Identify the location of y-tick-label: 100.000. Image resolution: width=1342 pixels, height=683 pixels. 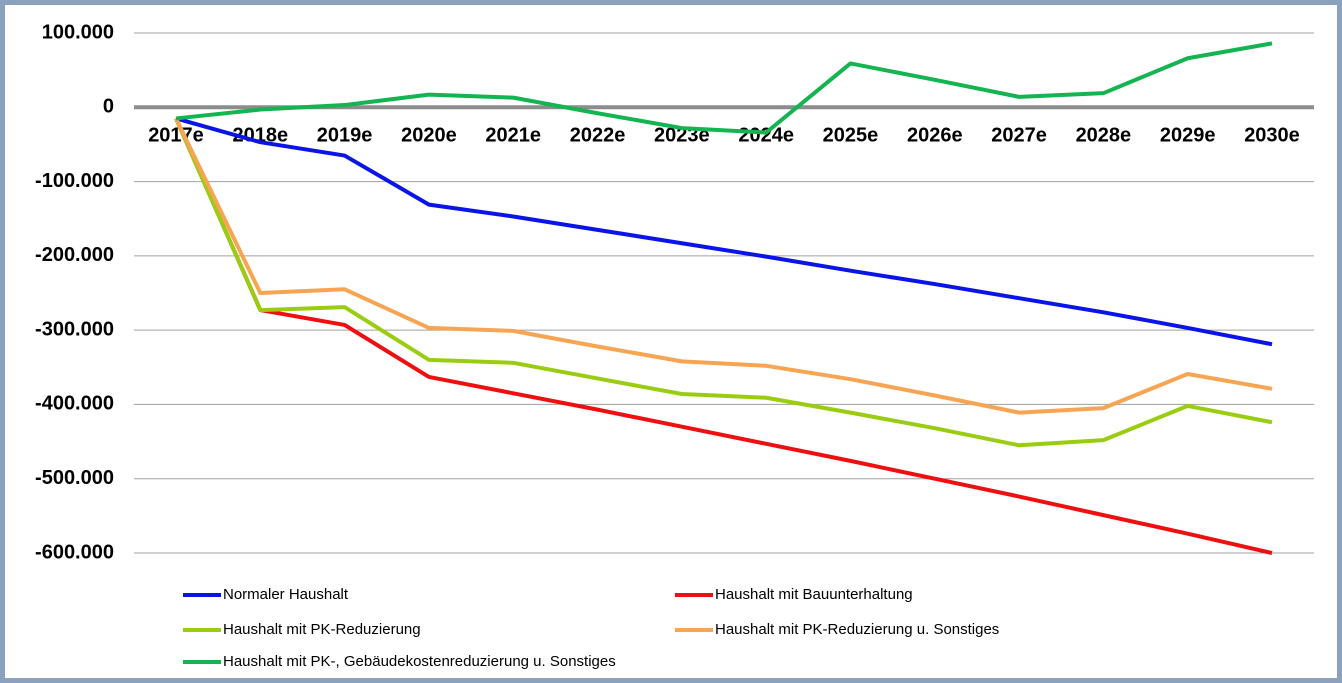
(78, 32).